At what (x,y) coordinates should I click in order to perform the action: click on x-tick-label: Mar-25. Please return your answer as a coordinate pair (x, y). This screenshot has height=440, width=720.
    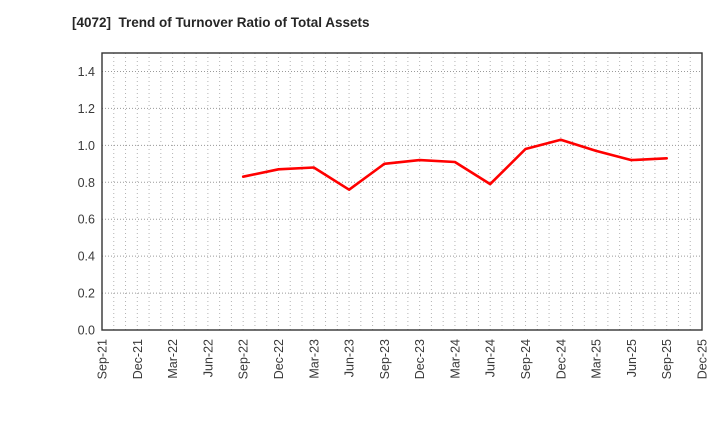
    Looking at the image, I should click on (597, 359).